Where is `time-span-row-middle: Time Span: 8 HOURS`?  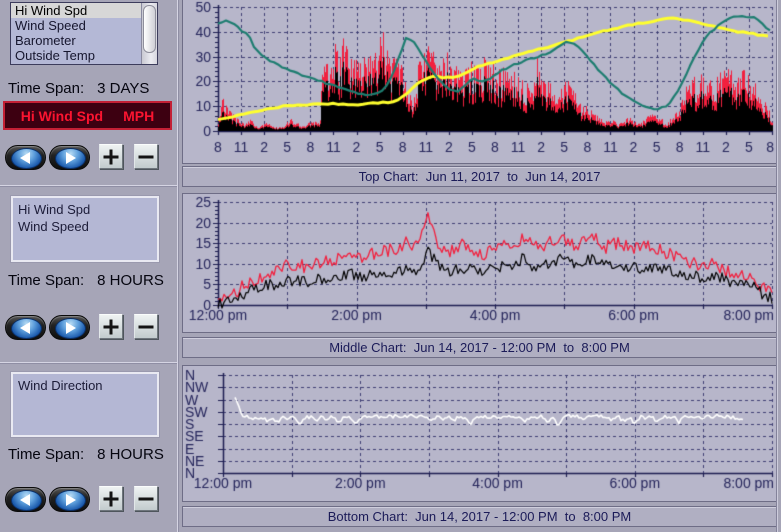 time-span-row-middle: Time Span: 8 HOURS is located at coordinates (86, 280).